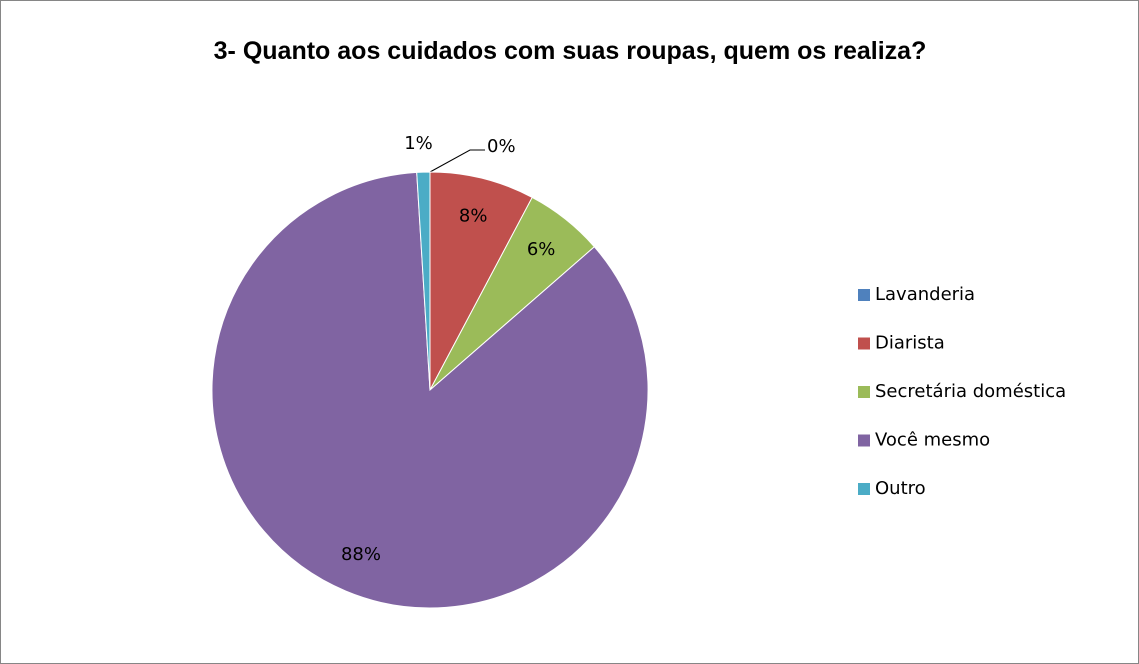 This screenshot has height=664, width=1139. Describe the element at coordinates (457, 161) in the screenshot. I see `leader-line` at that location.